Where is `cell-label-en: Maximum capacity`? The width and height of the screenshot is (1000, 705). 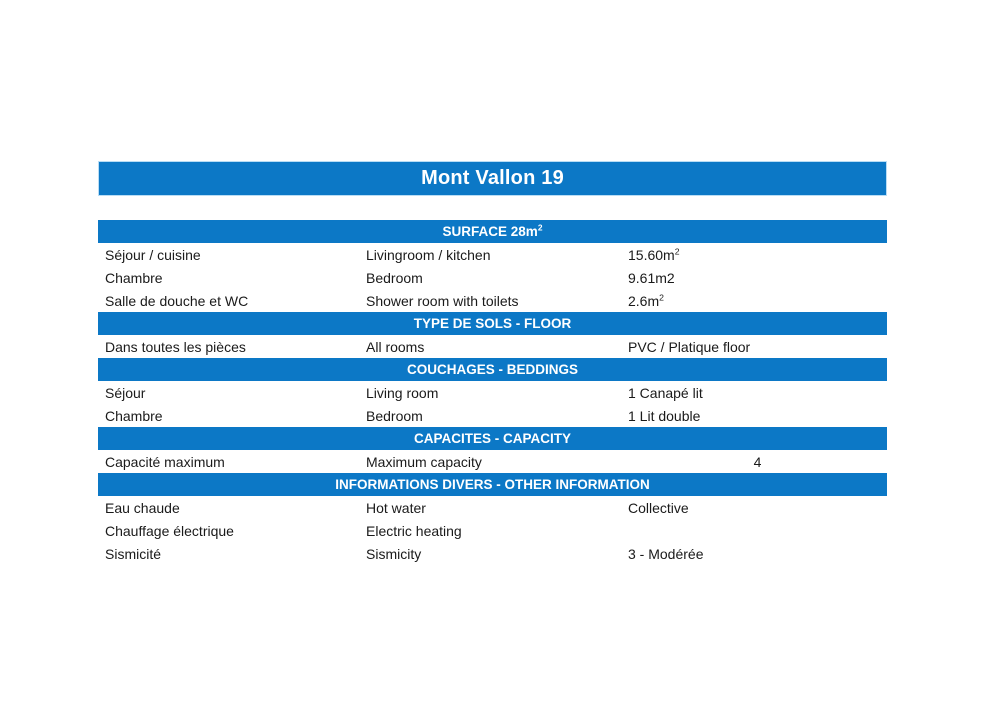 cell-label-en: Maximum capacity is located at coordinates (424, 461).